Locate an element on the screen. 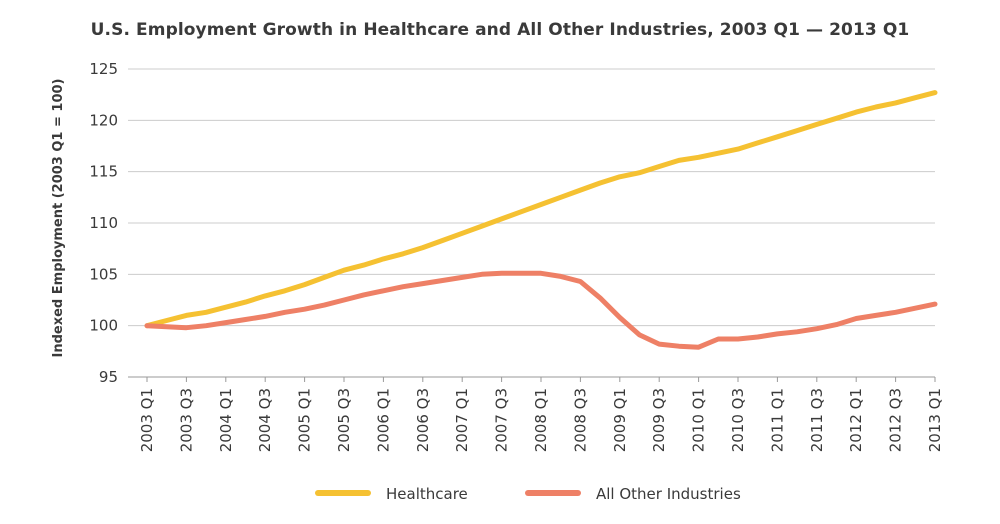 The image size is (1000, 524). x-tick-label: 2012 Q1 is located at coordinates (856, 420).